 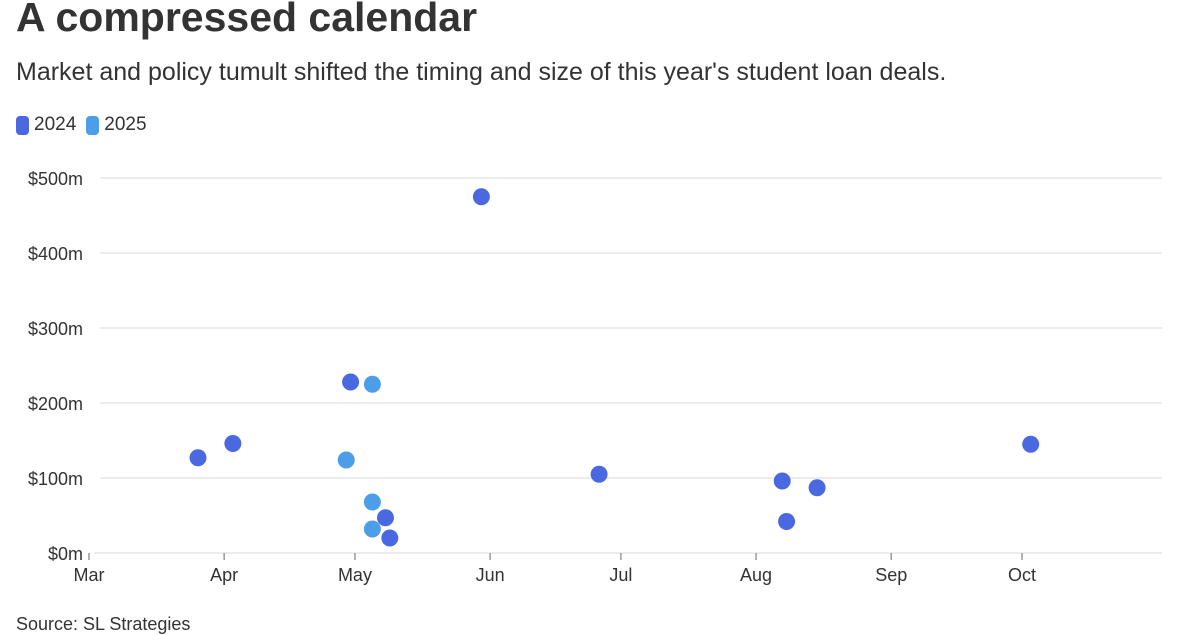 I want to click on x-axis, so click(x=625, y=556).